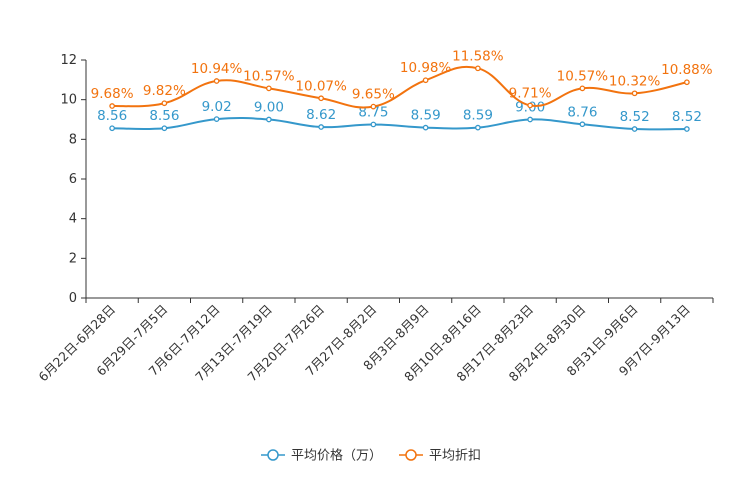 Image resolution: width=744 pixels, height=496 pixels. What do you see at coordinates (164, 91) in the screenshot?
I see `data-label: 9.82%` at bounding box center [164, 91].